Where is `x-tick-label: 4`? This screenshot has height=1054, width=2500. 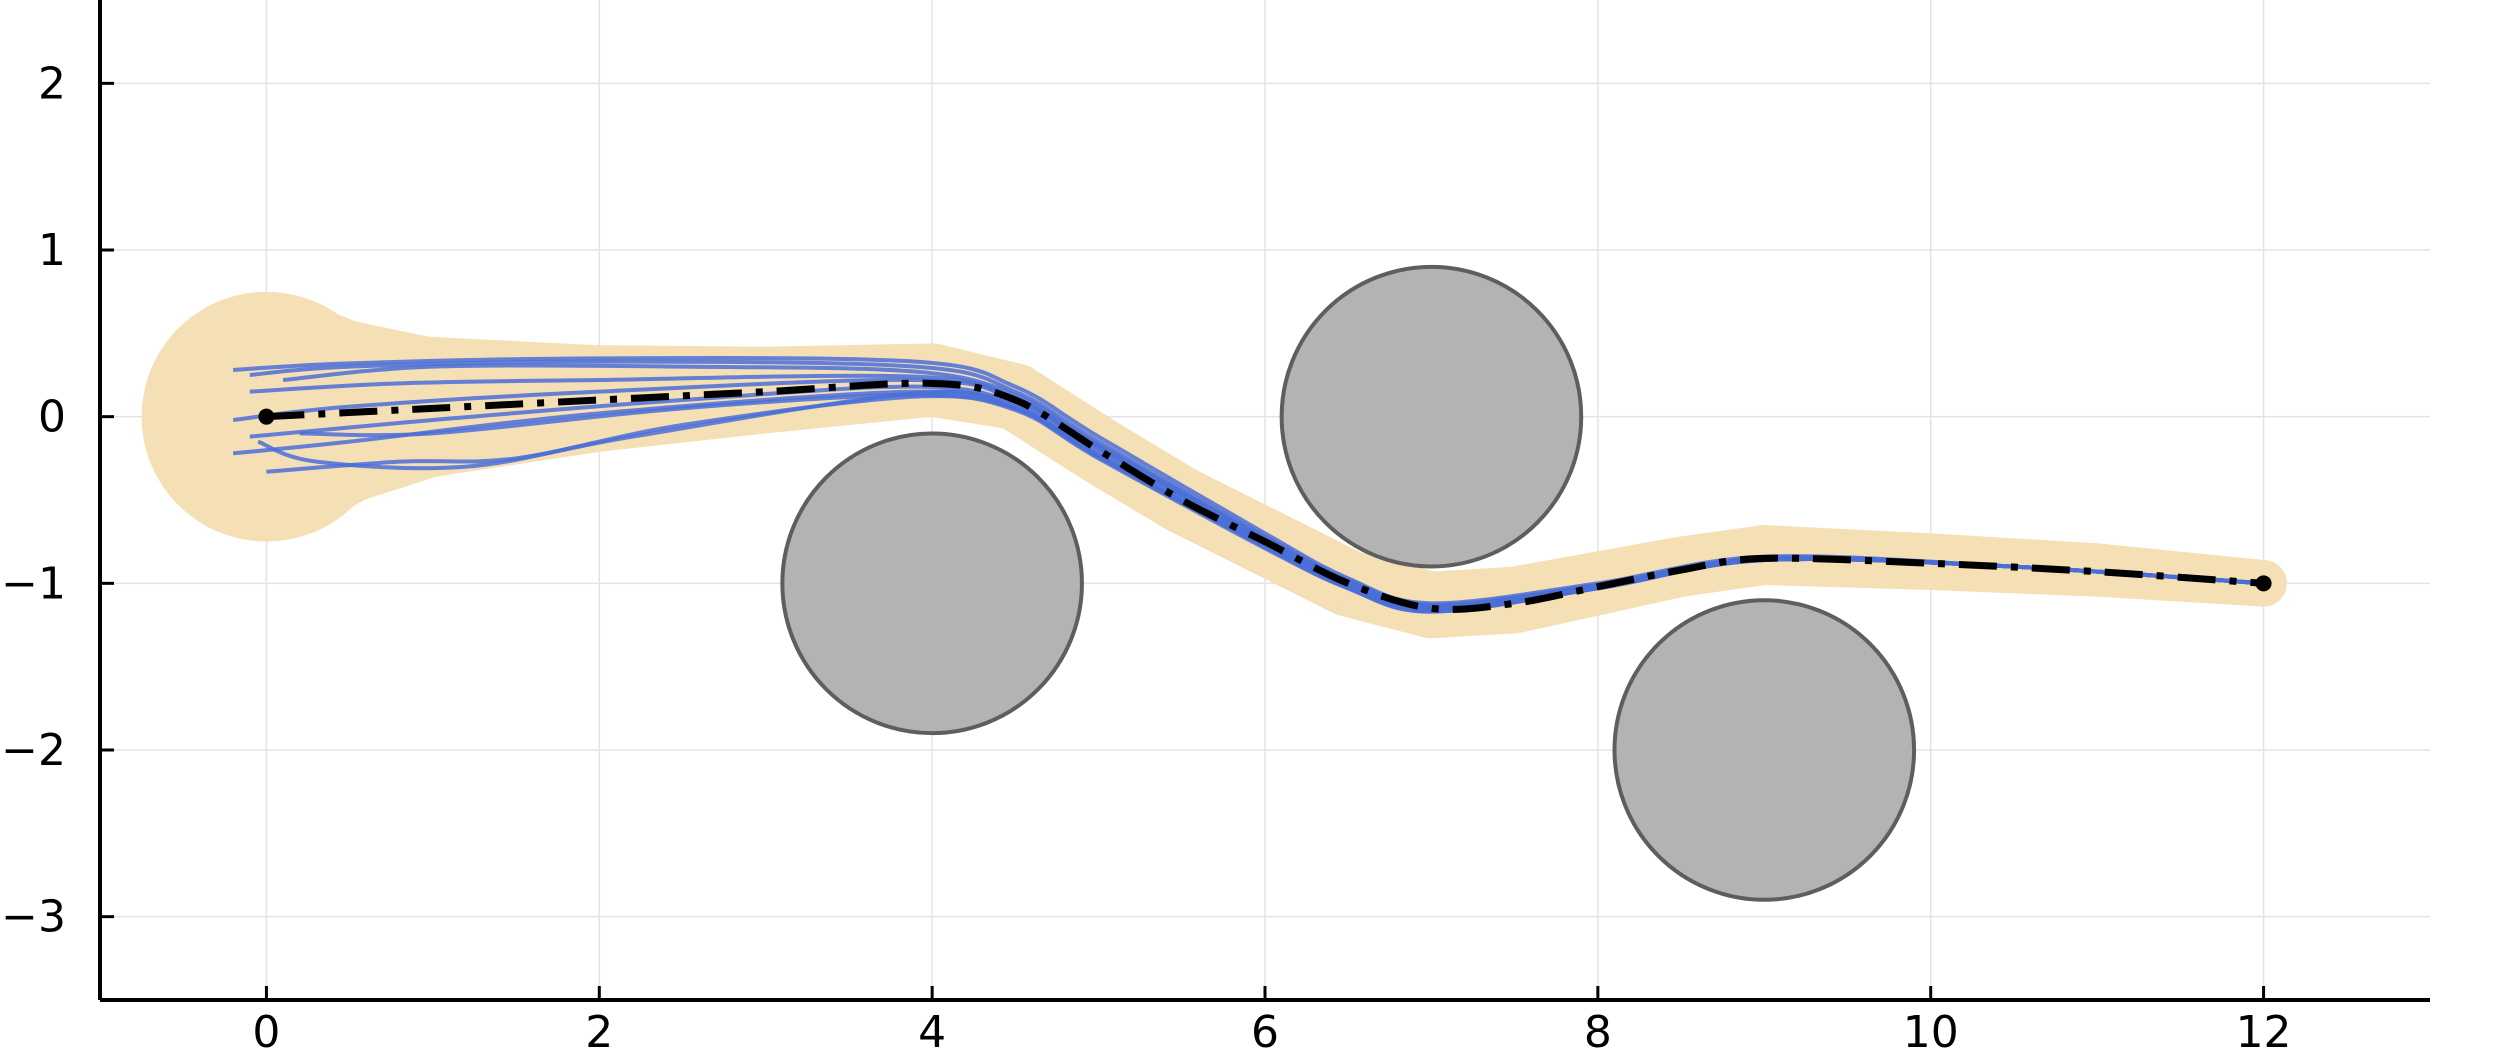 x-tick-label: 4 is located at coordinates (932, 1030).